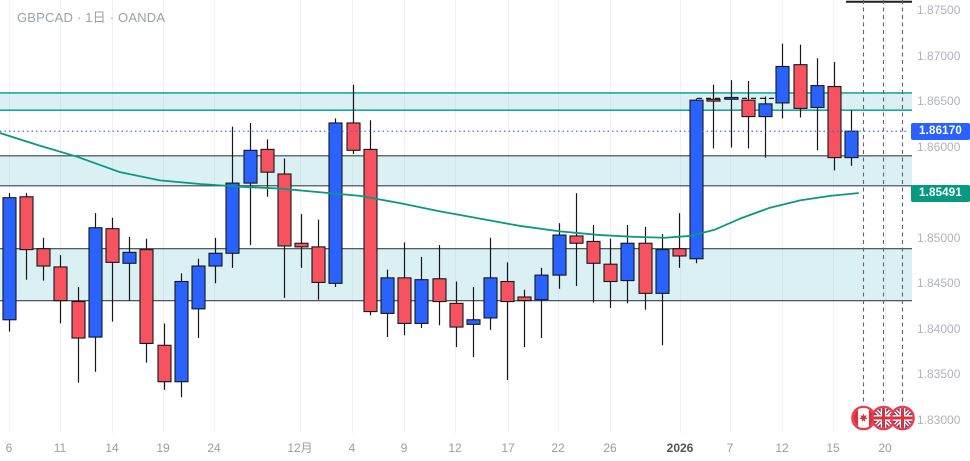 This screenshot has height=461, width=970. What do you see at coordinates (939, 101) in the screenshot?
I see `price-tick-label: 1.86500` at bounding box center [939, 101].